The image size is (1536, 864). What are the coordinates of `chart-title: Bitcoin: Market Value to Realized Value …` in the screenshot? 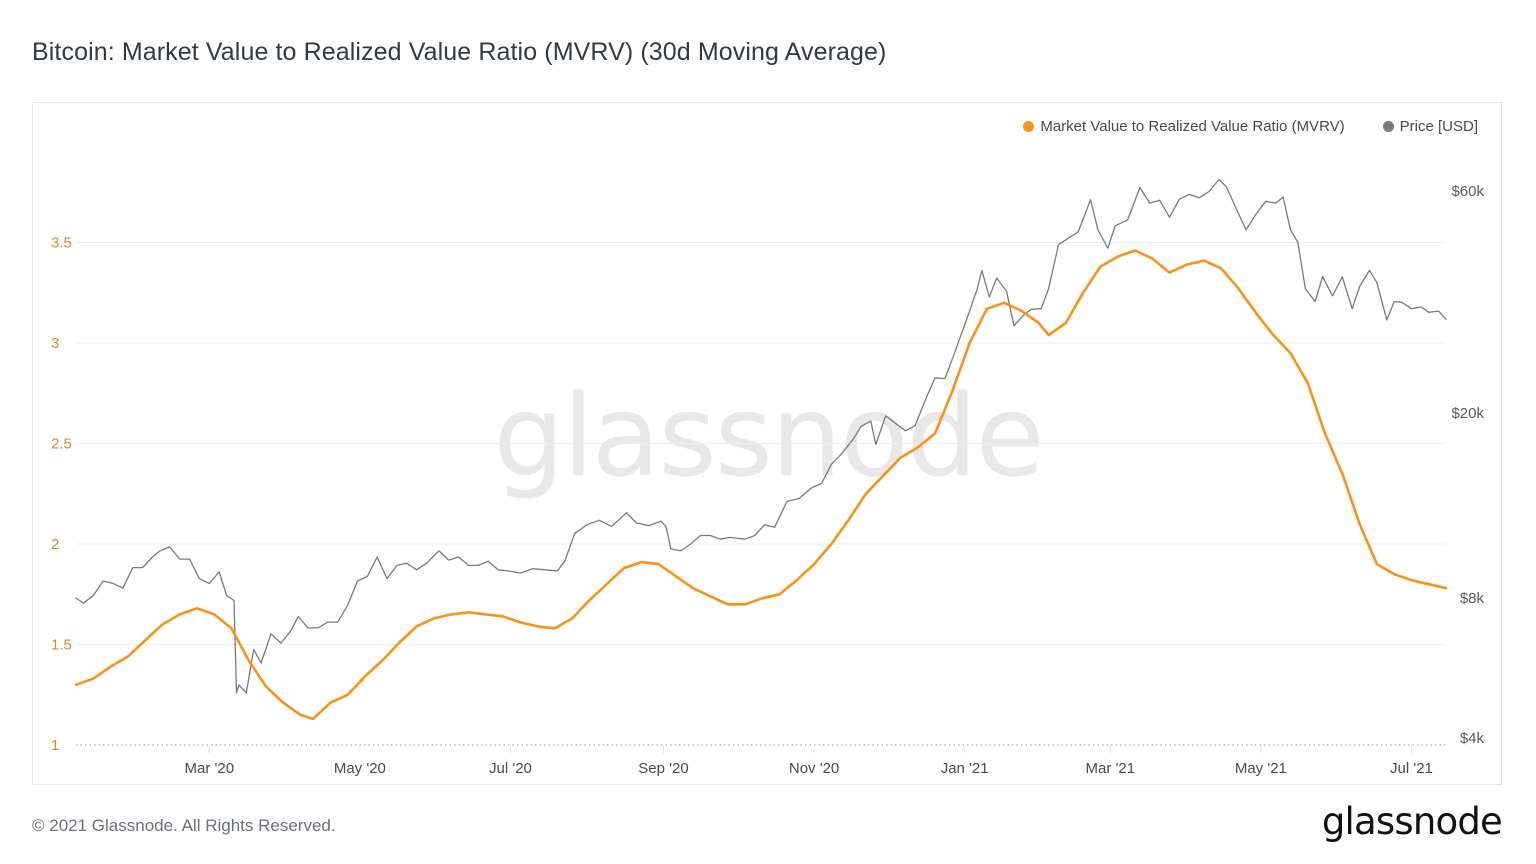 It's located at (459, 52).